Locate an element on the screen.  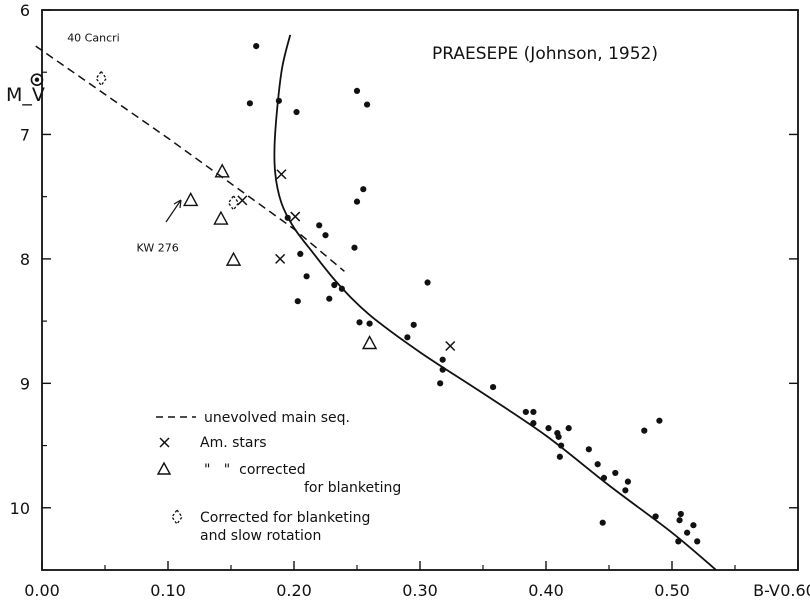
x-tick-label: 0.30 is located at coordinates (420, 590).